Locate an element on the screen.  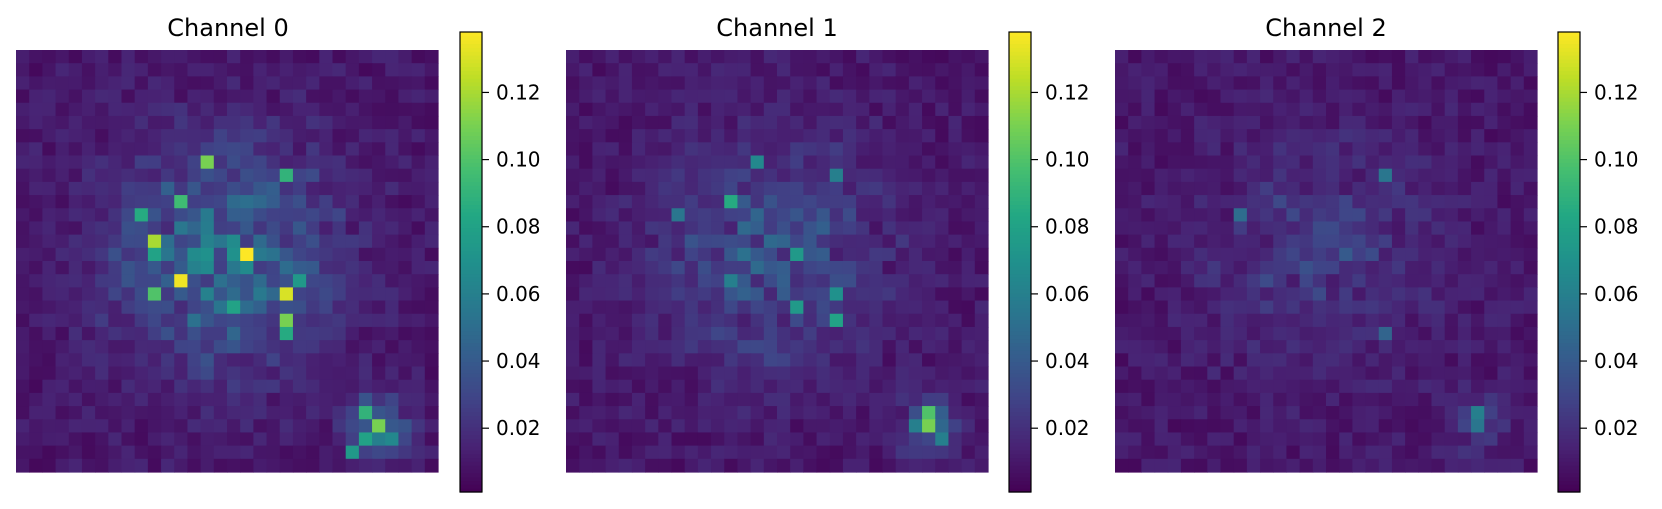
colorbar-tick-label: 0.08 is located at coordinates (1616, 227).